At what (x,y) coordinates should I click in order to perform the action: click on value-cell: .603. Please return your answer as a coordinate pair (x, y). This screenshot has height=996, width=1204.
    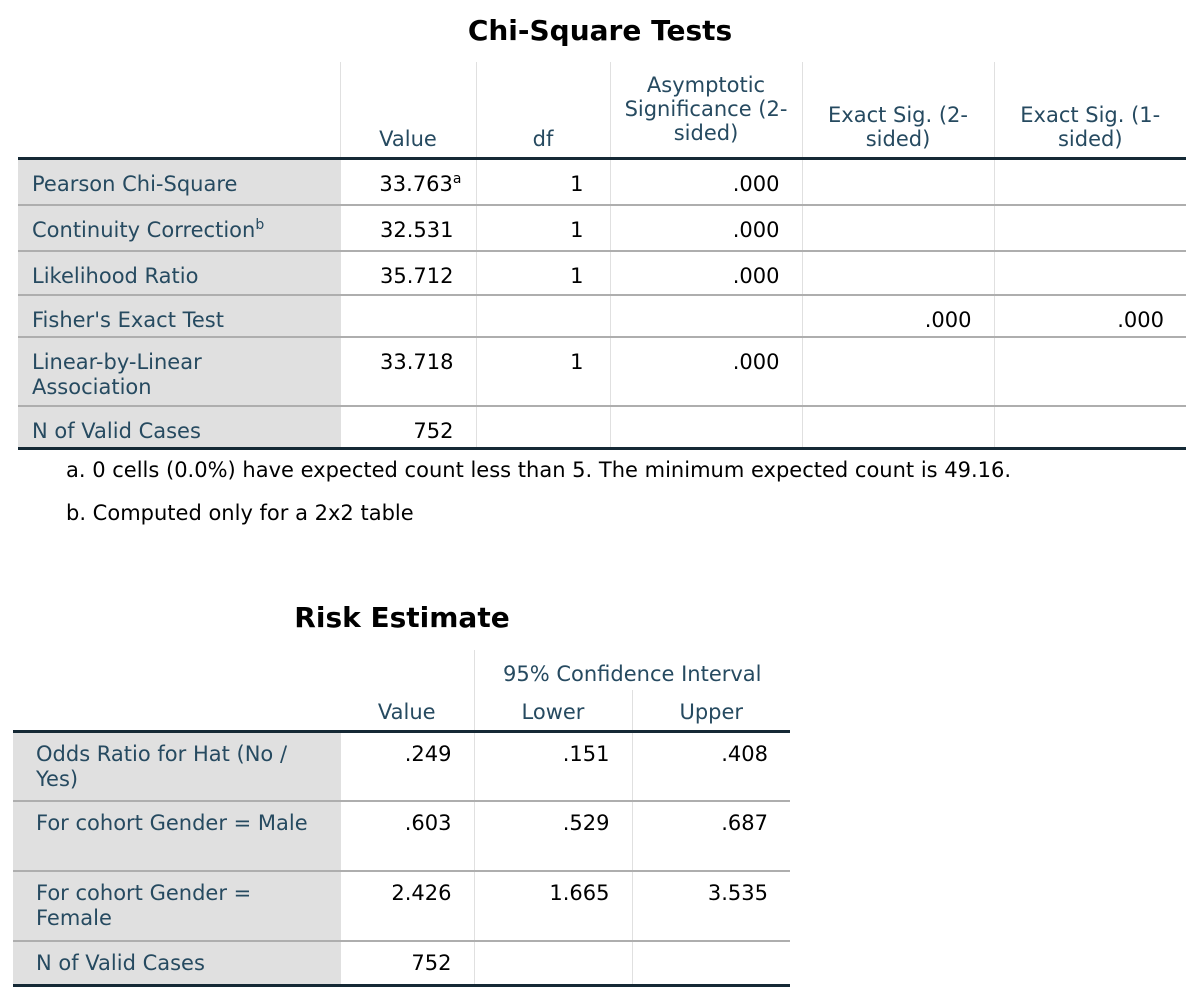
    Looking at the image, I should click on (406, 835).